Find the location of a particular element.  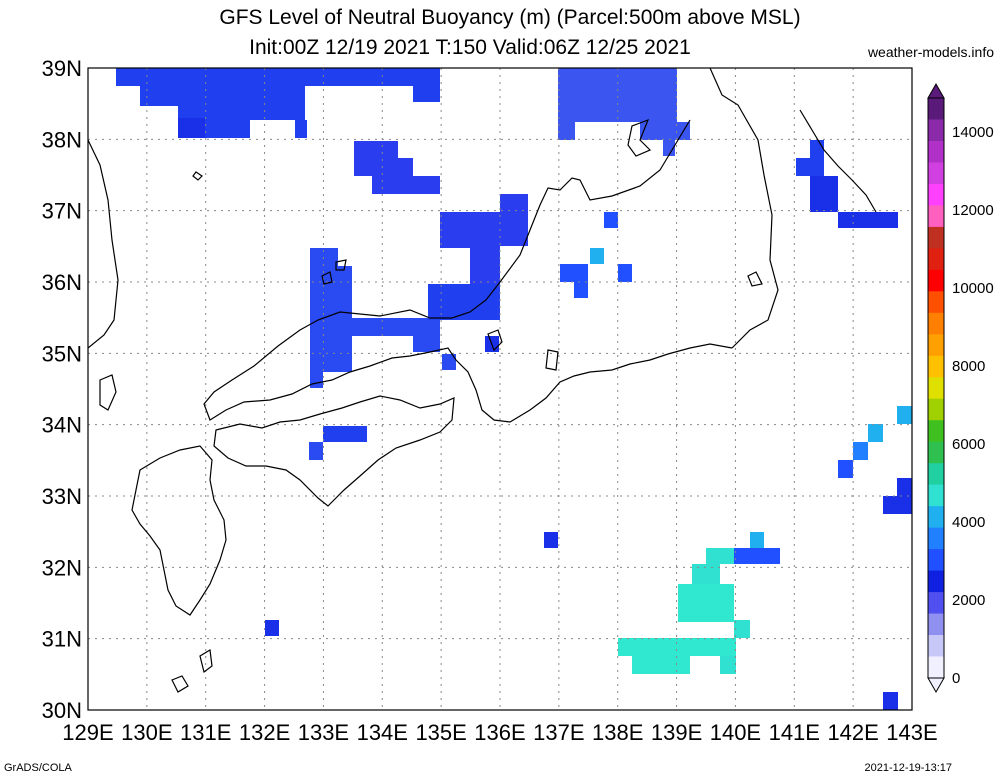

lon-label: 136E is located at coordinates (499, 732).